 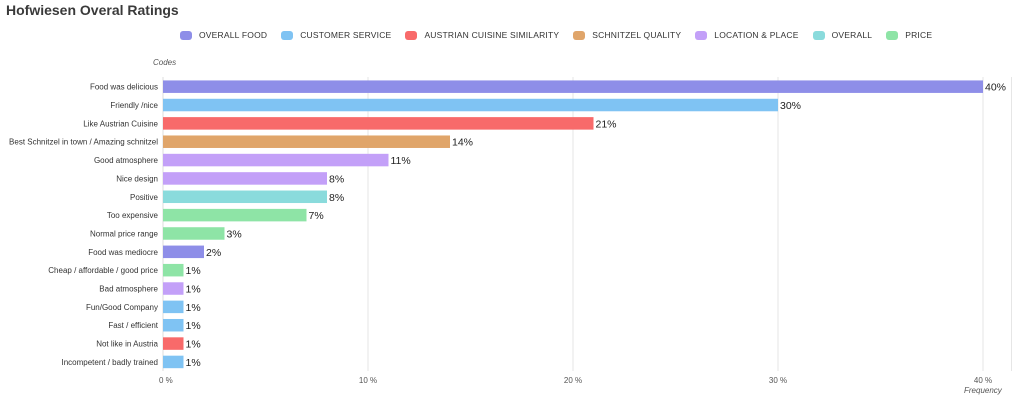 I want to click on bar-value-label: 3%, so click(x=234, y=234).